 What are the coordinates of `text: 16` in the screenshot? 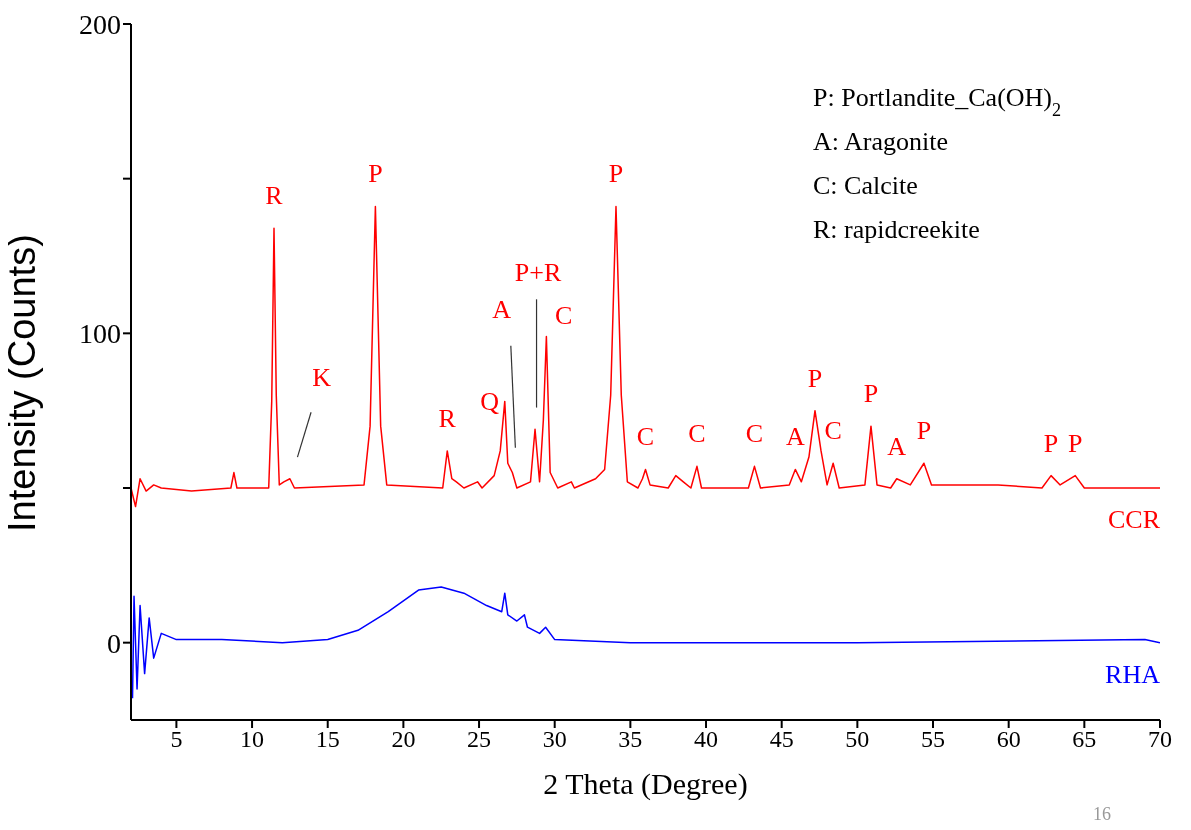 It's located at (1102, 814).